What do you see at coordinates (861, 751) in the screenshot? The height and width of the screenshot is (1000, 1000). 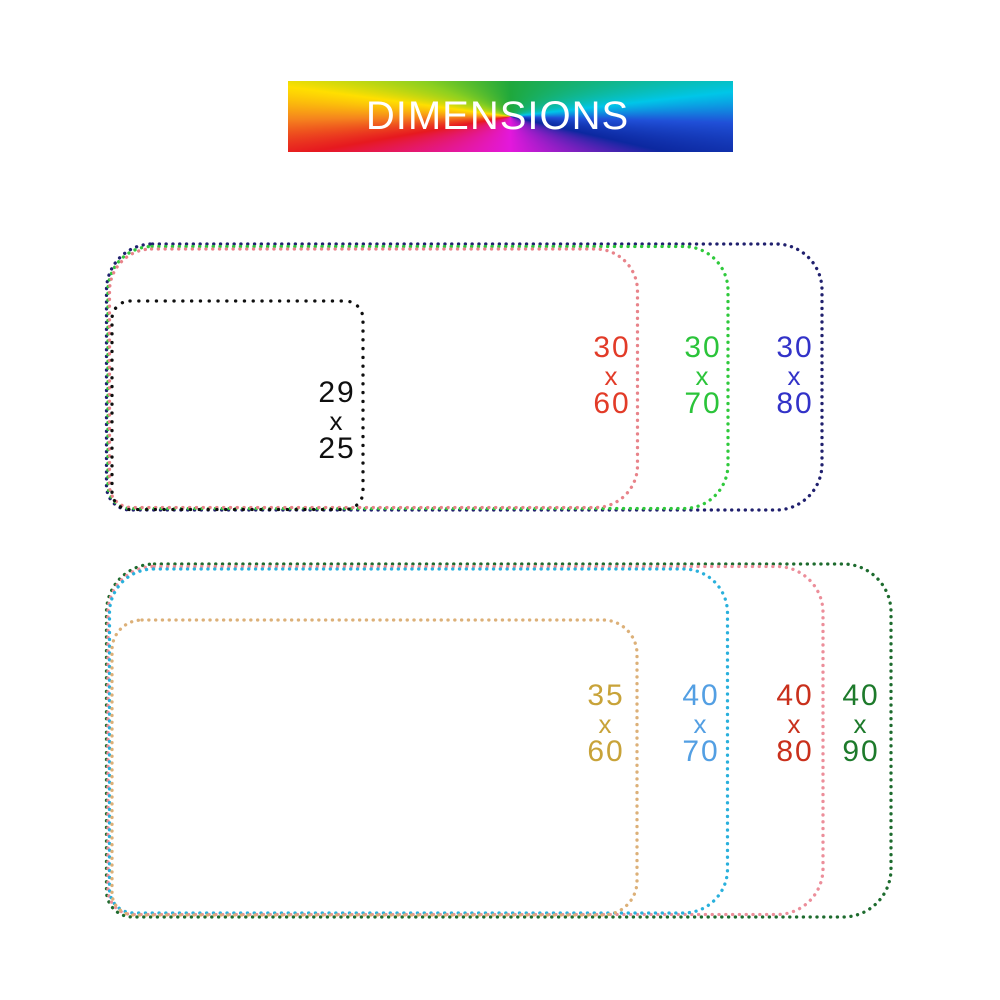 I see `size-40x90-height: 90` at bounding box center [861, 751].